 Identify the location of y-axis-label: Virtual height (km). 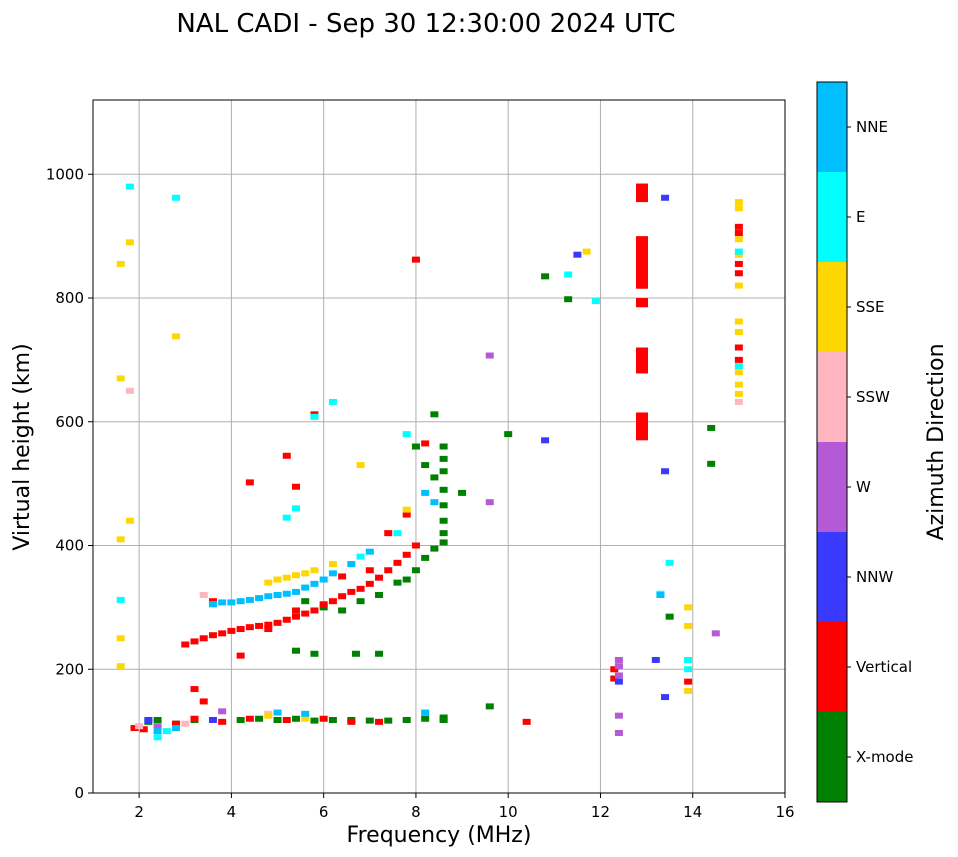
(22, 446).